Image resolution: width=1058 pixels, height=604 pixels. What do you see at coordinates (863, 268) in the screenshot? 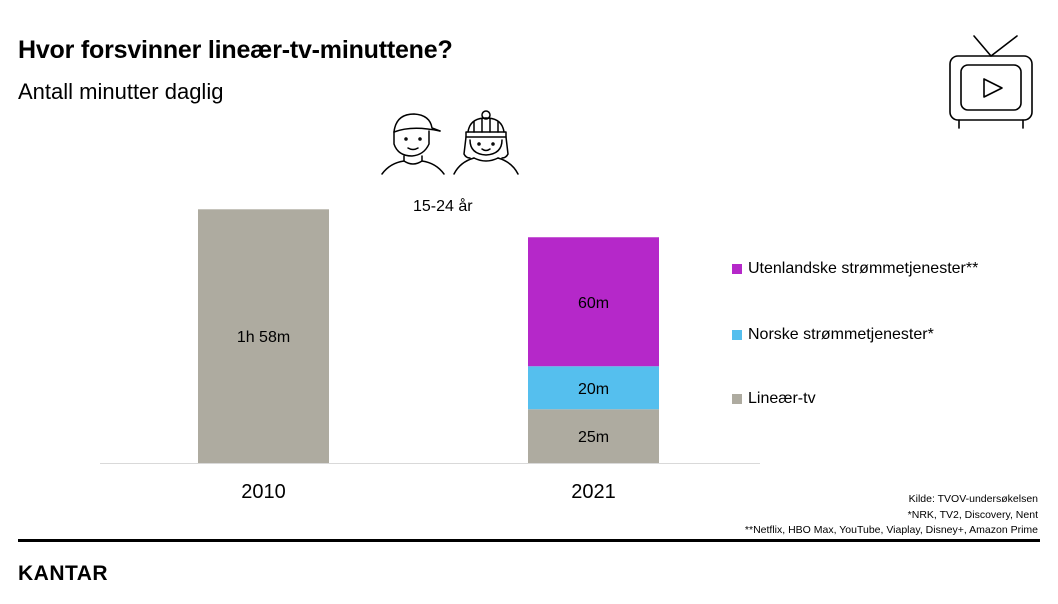
I see `legend-label: Utenlandske strømmetjenester**` at bounding box center [863, 268].